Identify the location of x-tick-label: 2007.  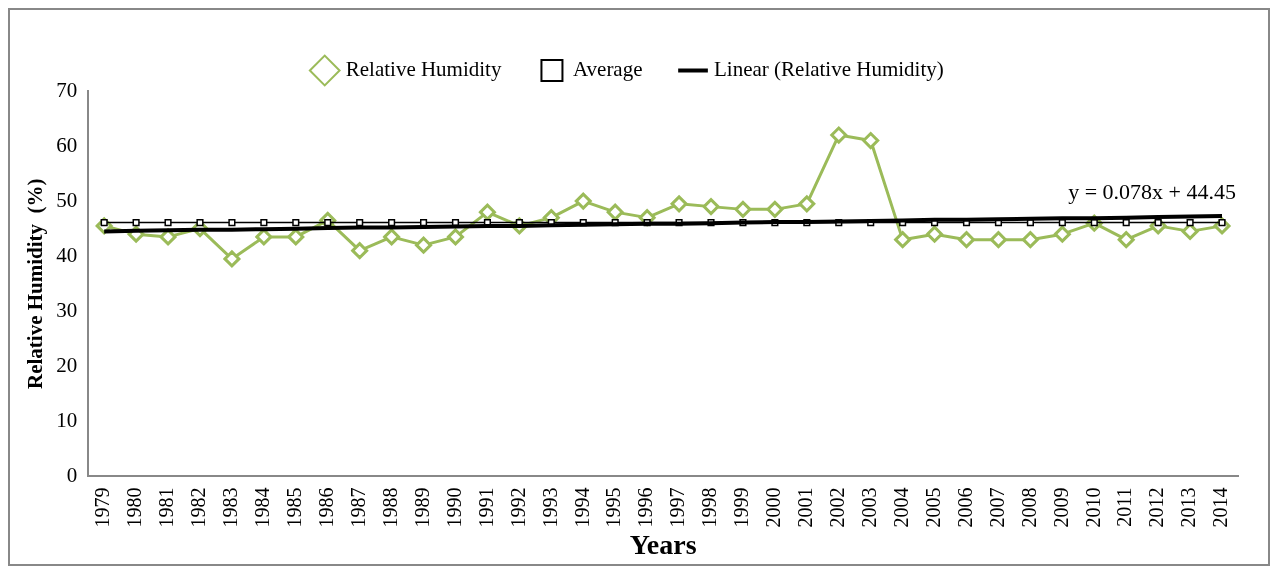
(996, 507).